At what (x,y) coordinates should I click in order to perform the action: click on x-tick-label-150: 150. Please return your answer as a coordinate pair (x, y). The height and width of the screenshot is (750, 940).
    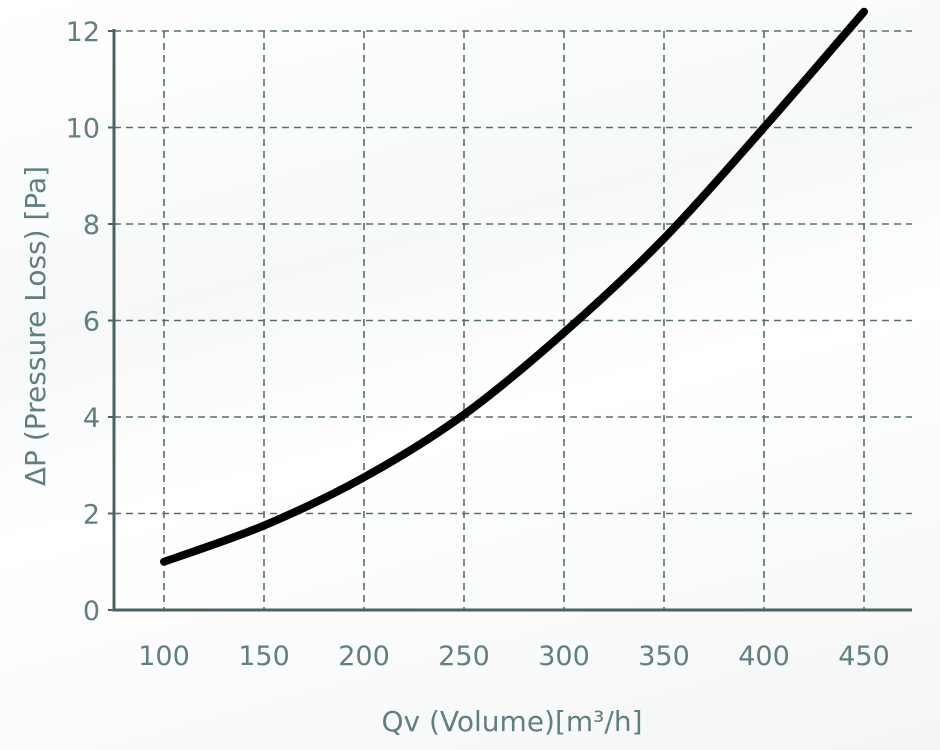
    Looking at the image, I should click on (264, 656).